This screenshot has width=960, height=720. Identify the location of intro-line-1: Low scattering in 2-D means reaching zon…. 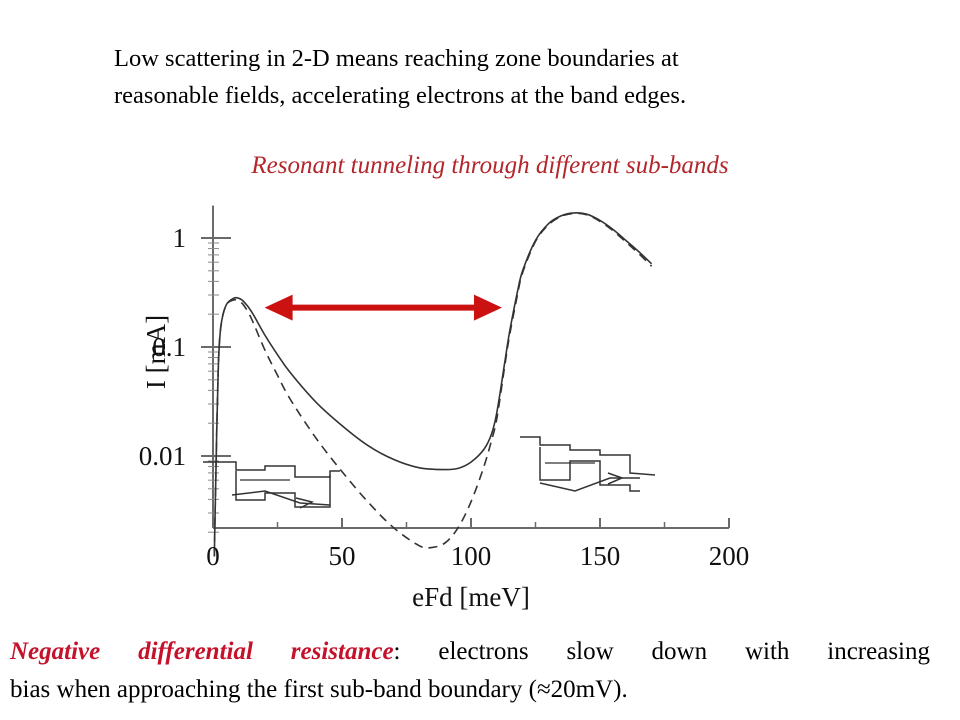
(396, 58).